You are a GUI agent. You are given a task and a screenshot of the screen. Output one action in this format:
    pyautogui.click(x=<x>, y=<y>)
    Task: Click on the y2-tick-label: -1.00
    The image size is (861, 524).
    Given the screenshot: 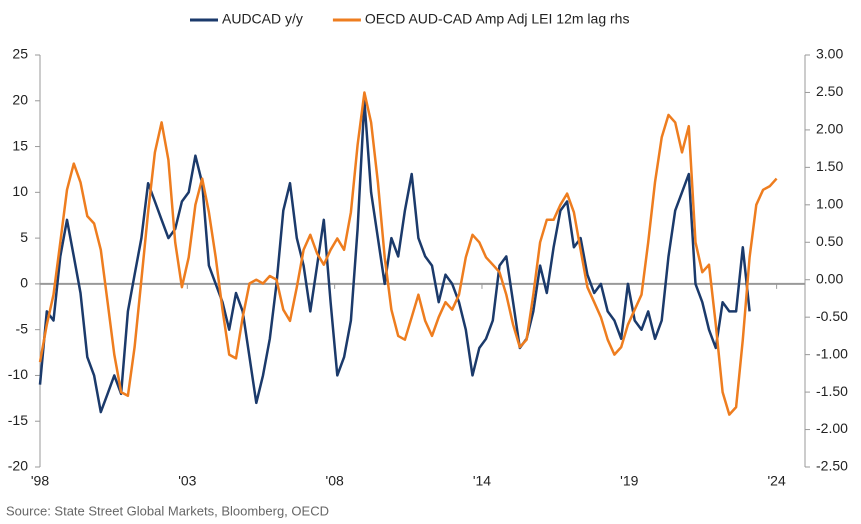 What is the action you would take?
    pyautogui.click(x=832, y=353)
    